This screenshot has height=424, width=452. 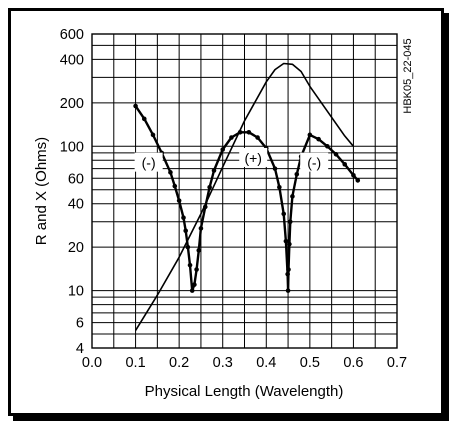 I want to click on x-tick-label: 0.7, so click(x=397, y=363).